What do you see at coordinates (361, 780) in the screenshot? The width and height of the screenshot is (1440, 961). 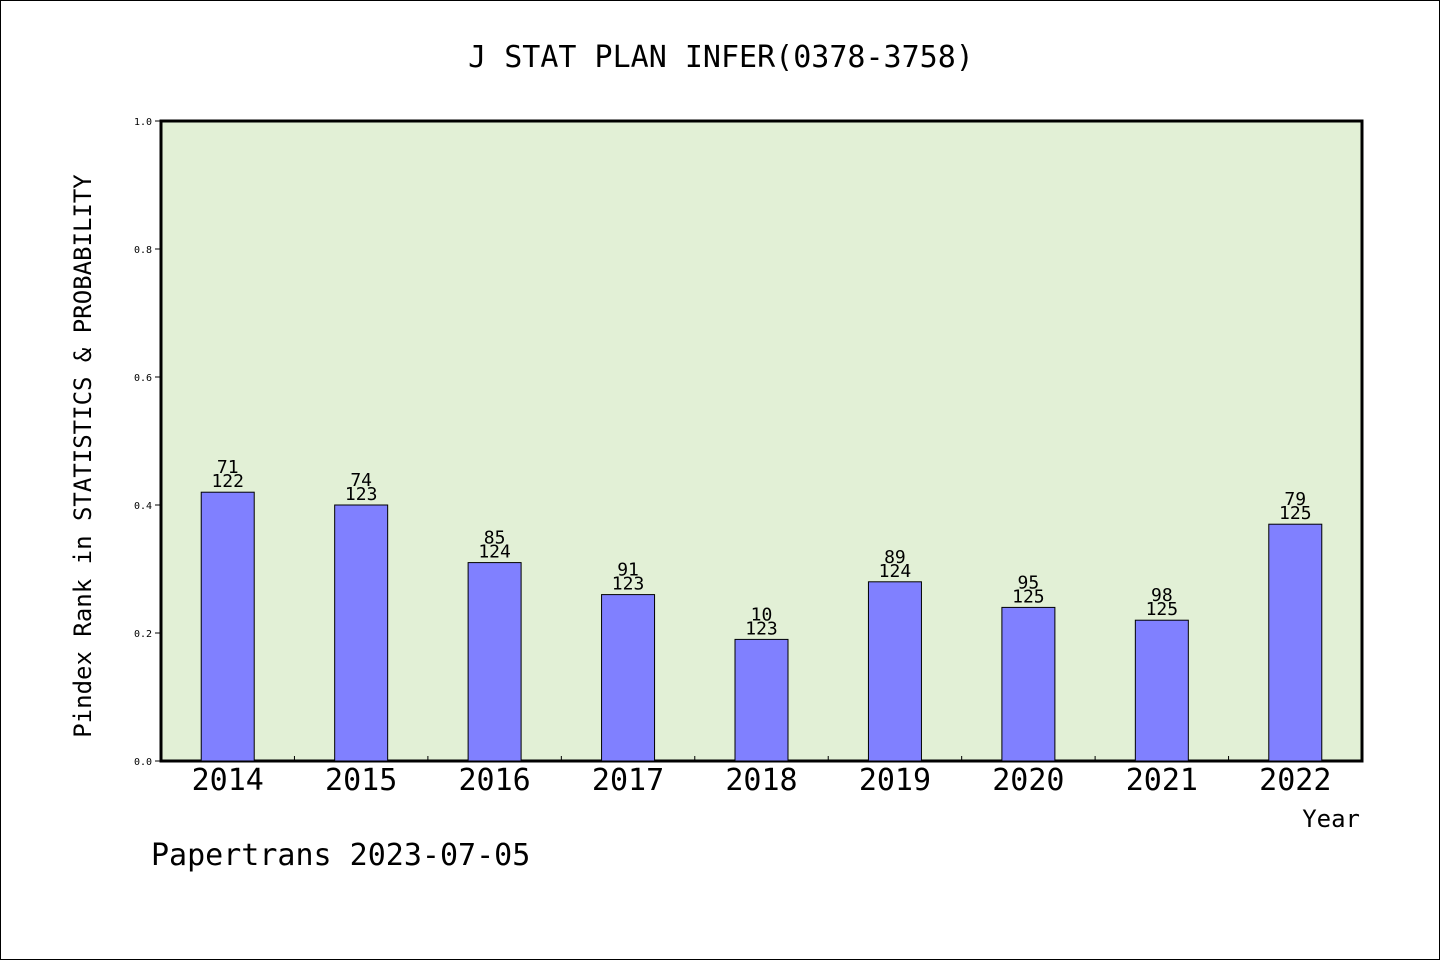 I see `x-tick-label: 2015` at bounding box center [361, 780].